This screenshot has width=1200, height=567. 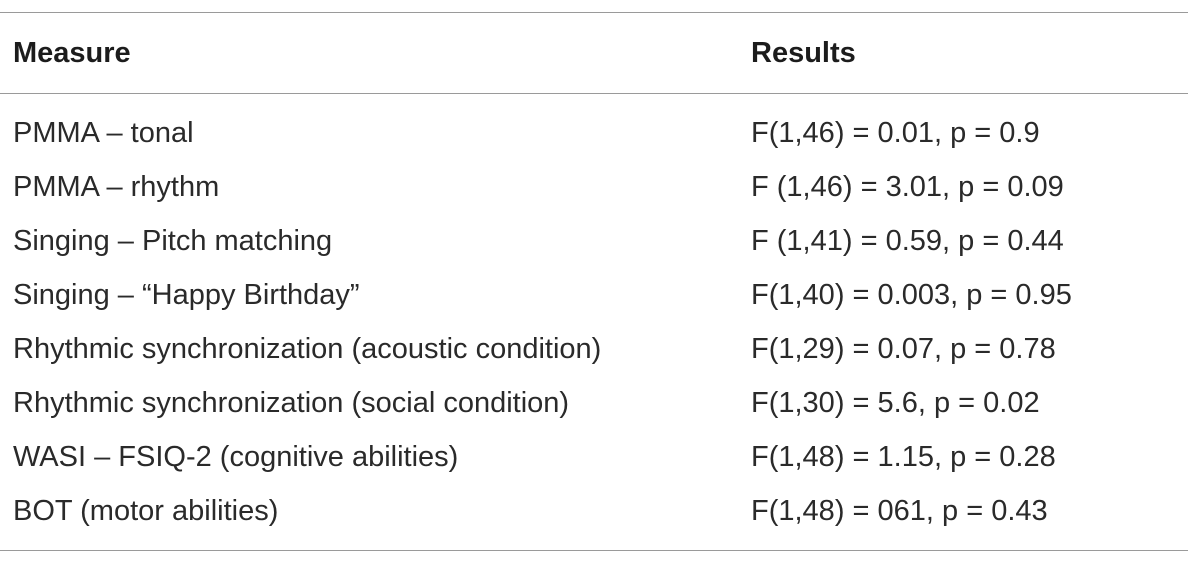 I want to click on results-cell: F (1,41) = 0.59, p = 0.44, so click(x=907, y=240).